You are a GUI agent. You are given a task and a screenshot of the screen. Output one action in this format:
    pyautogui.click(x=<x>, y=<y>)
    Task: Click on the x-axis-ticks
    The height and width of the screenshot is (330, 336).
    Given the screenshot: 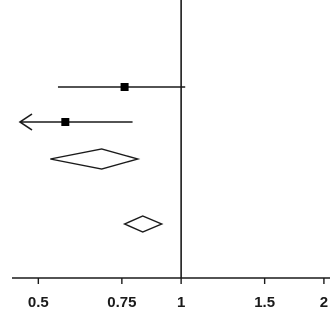 What is the action you would take?
    pyautogui.click(x=181, y=281)
    